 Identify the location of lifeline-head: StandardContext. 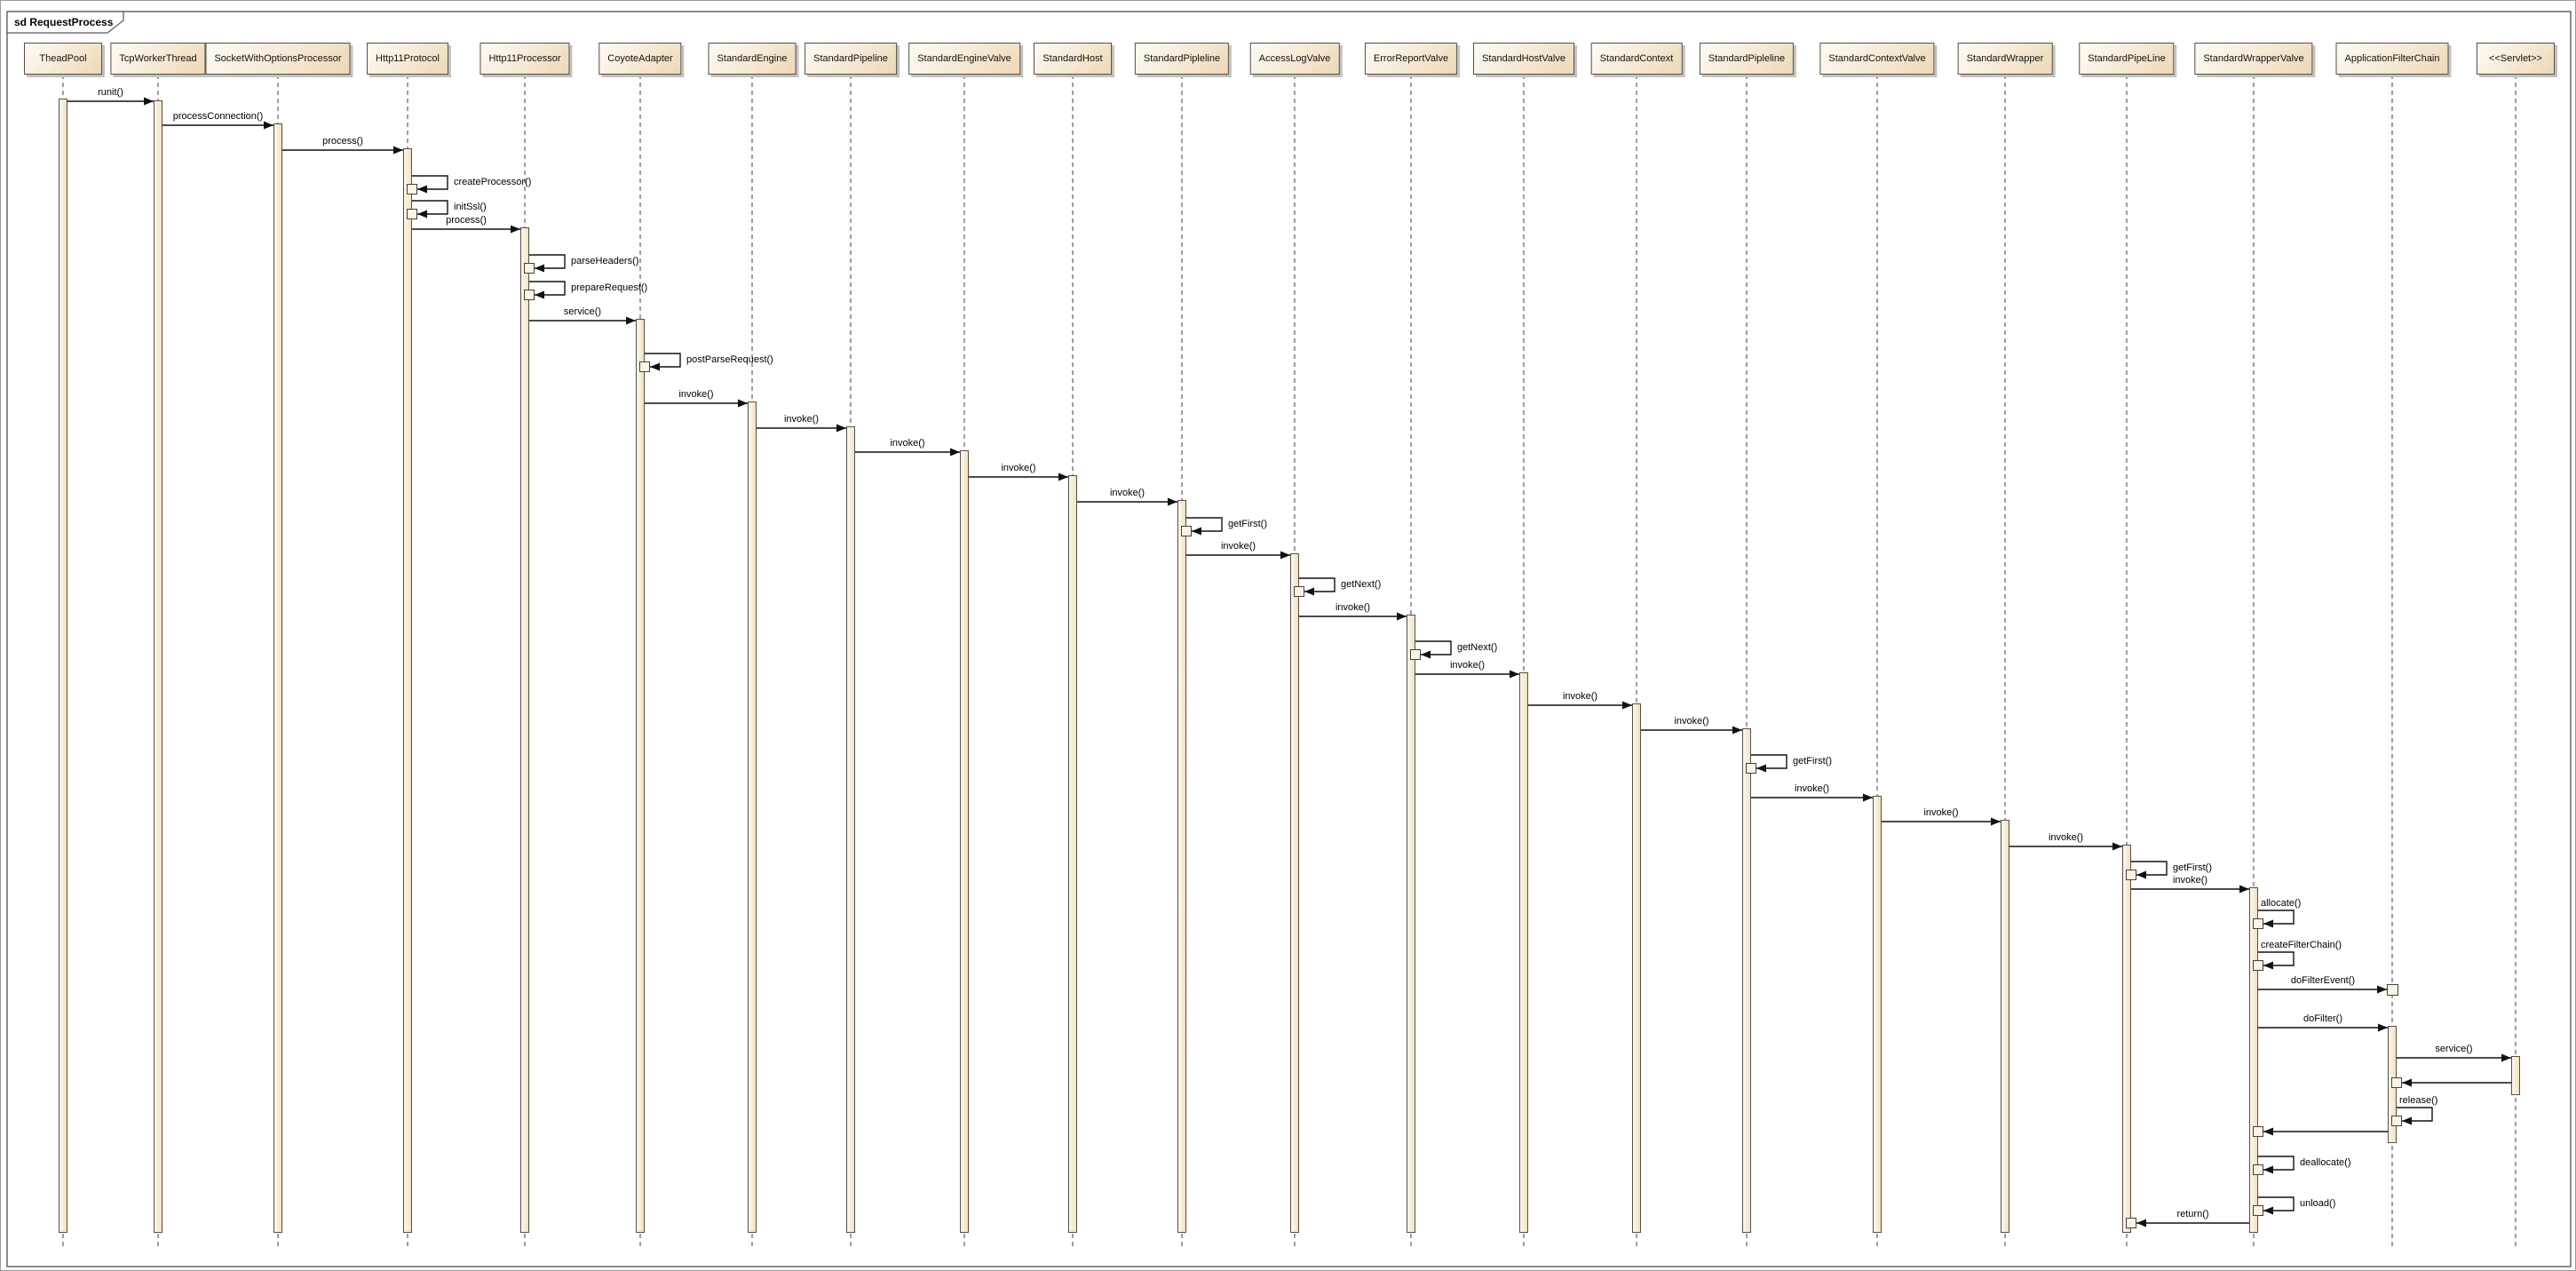
(1636, 59).